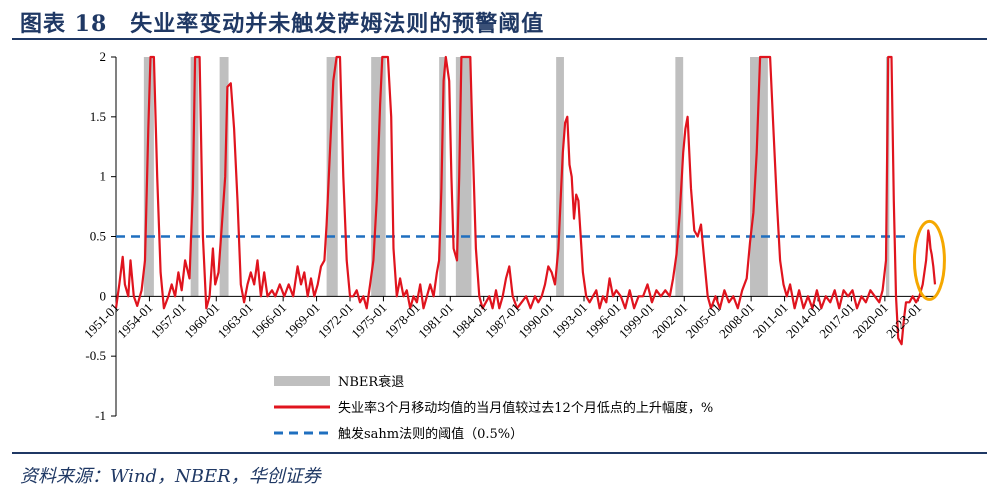 The width and height of the screenshot is (1004, 494). I want to click on y-tick-label: -1, so click(100, 415).